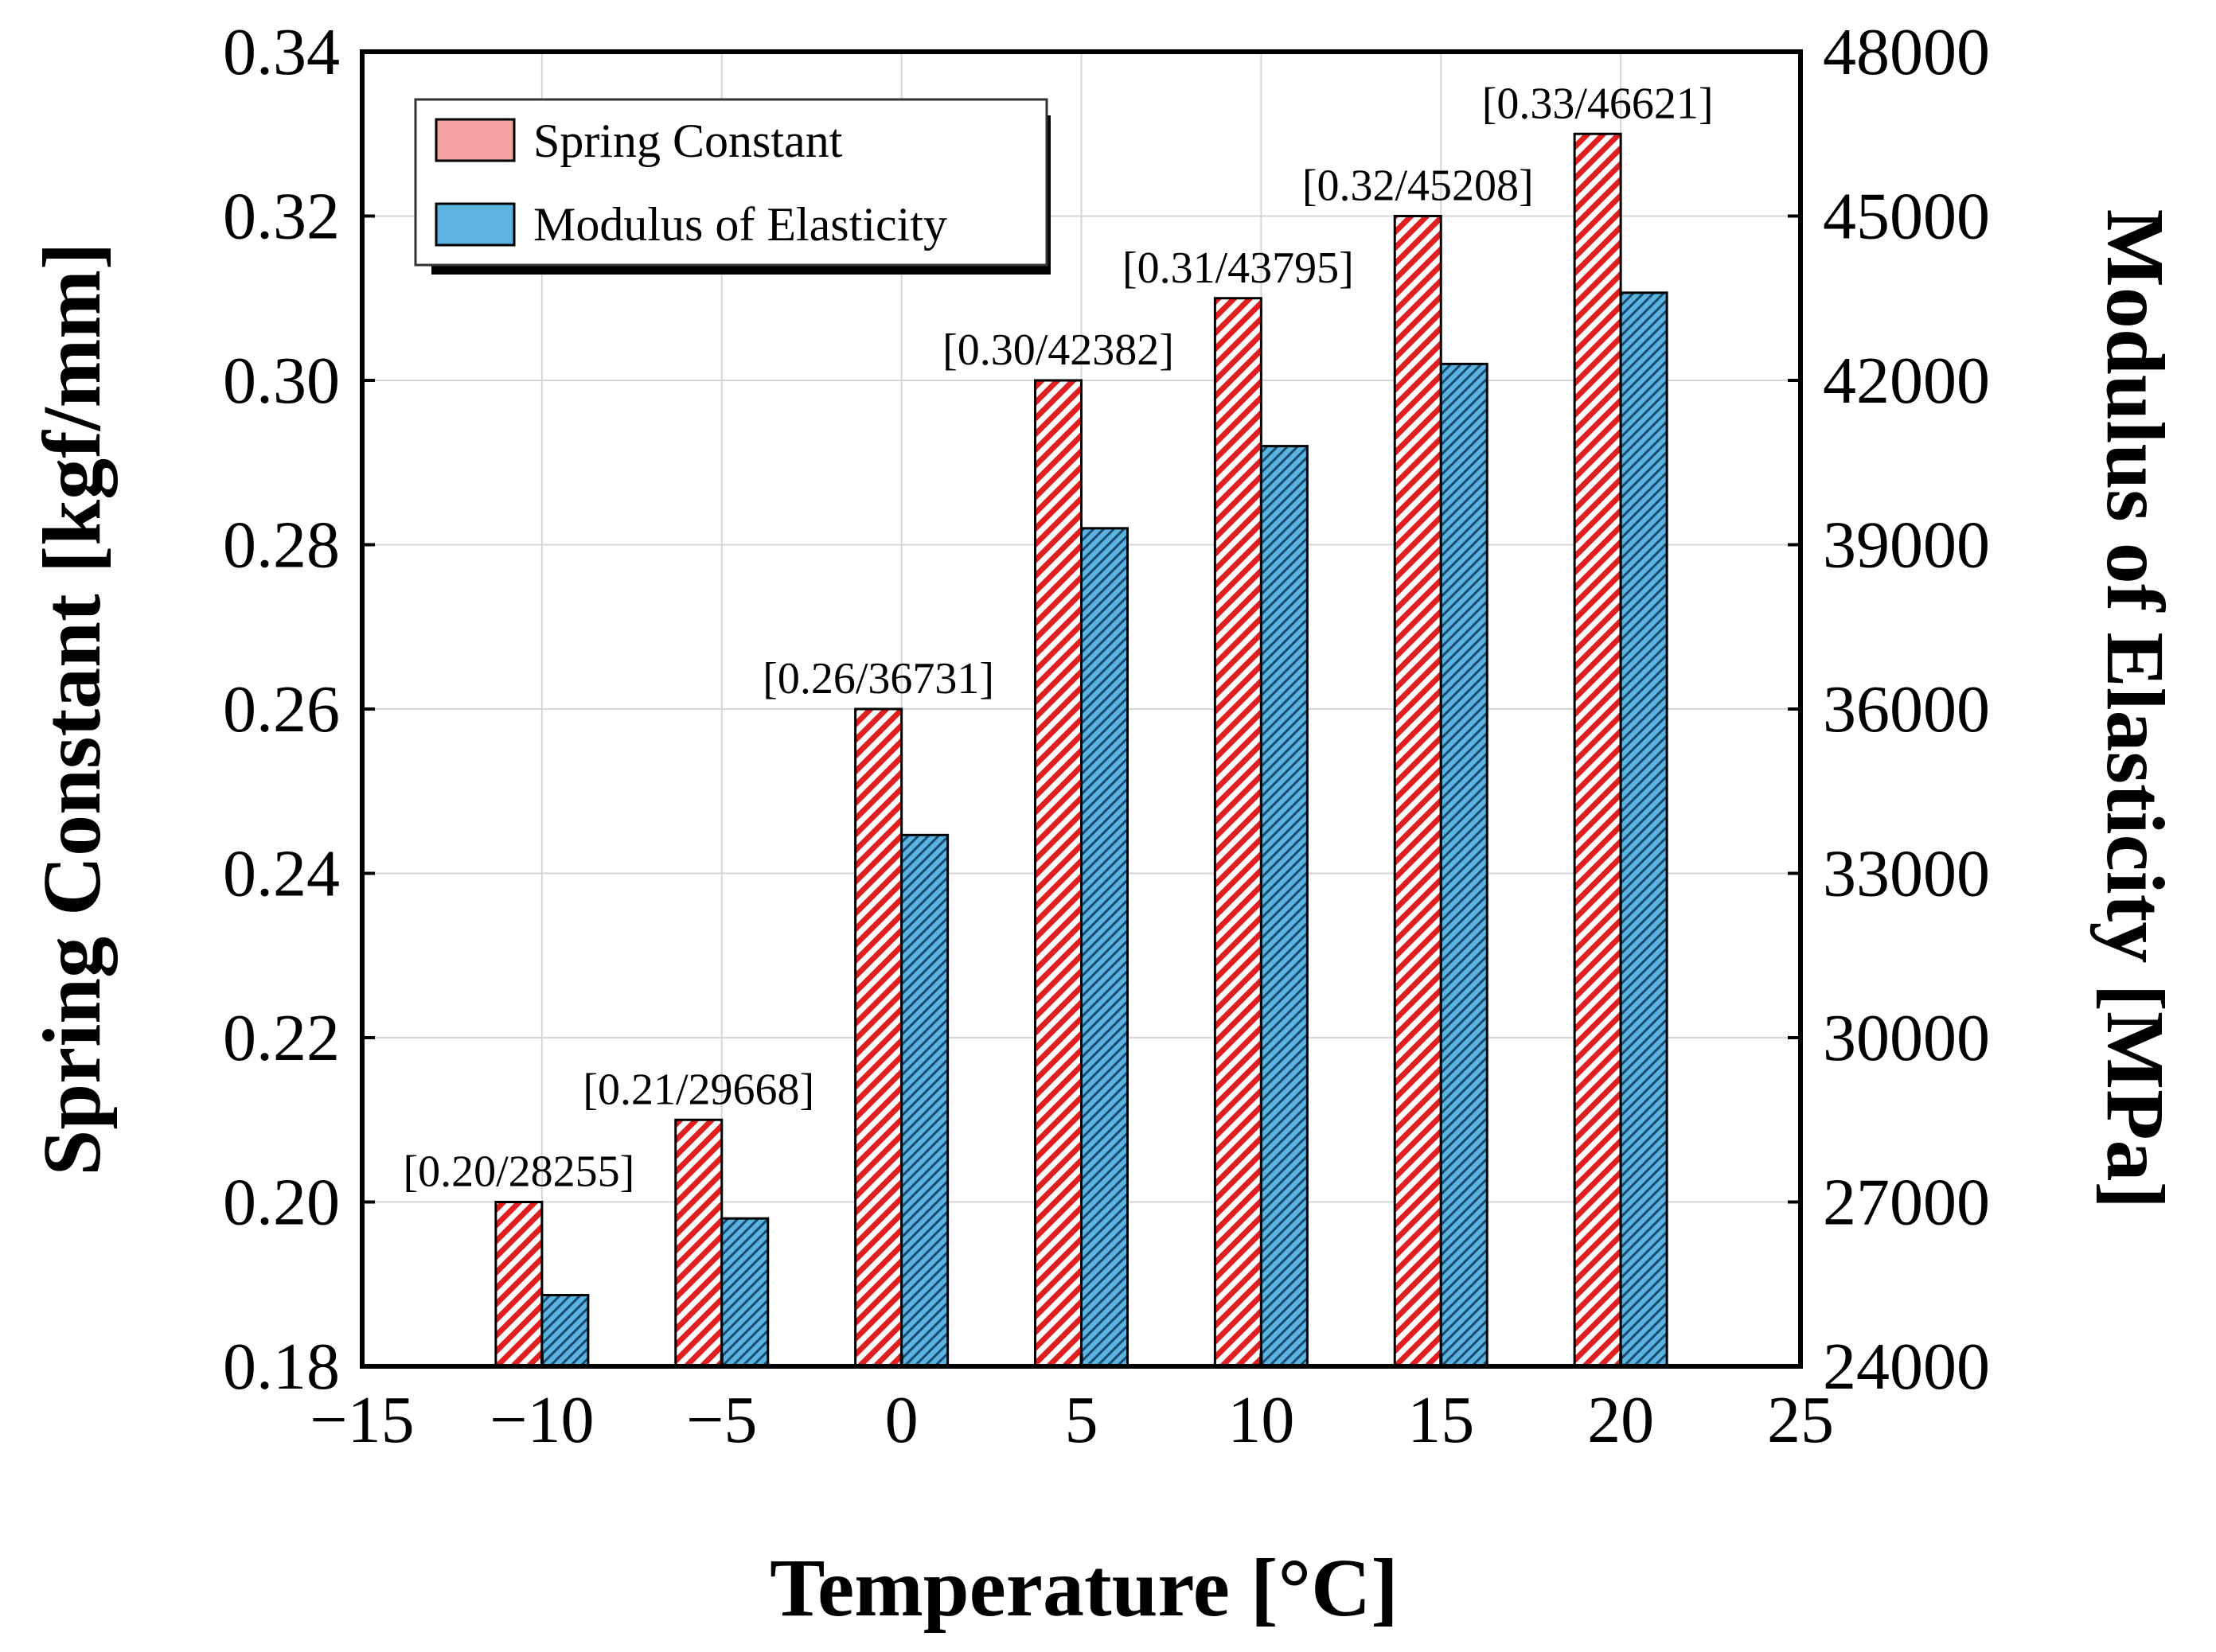 The height and width of the screenshot is (1652, 2216). I want to click on y-tick-label: 0.32, so click(282, 217).